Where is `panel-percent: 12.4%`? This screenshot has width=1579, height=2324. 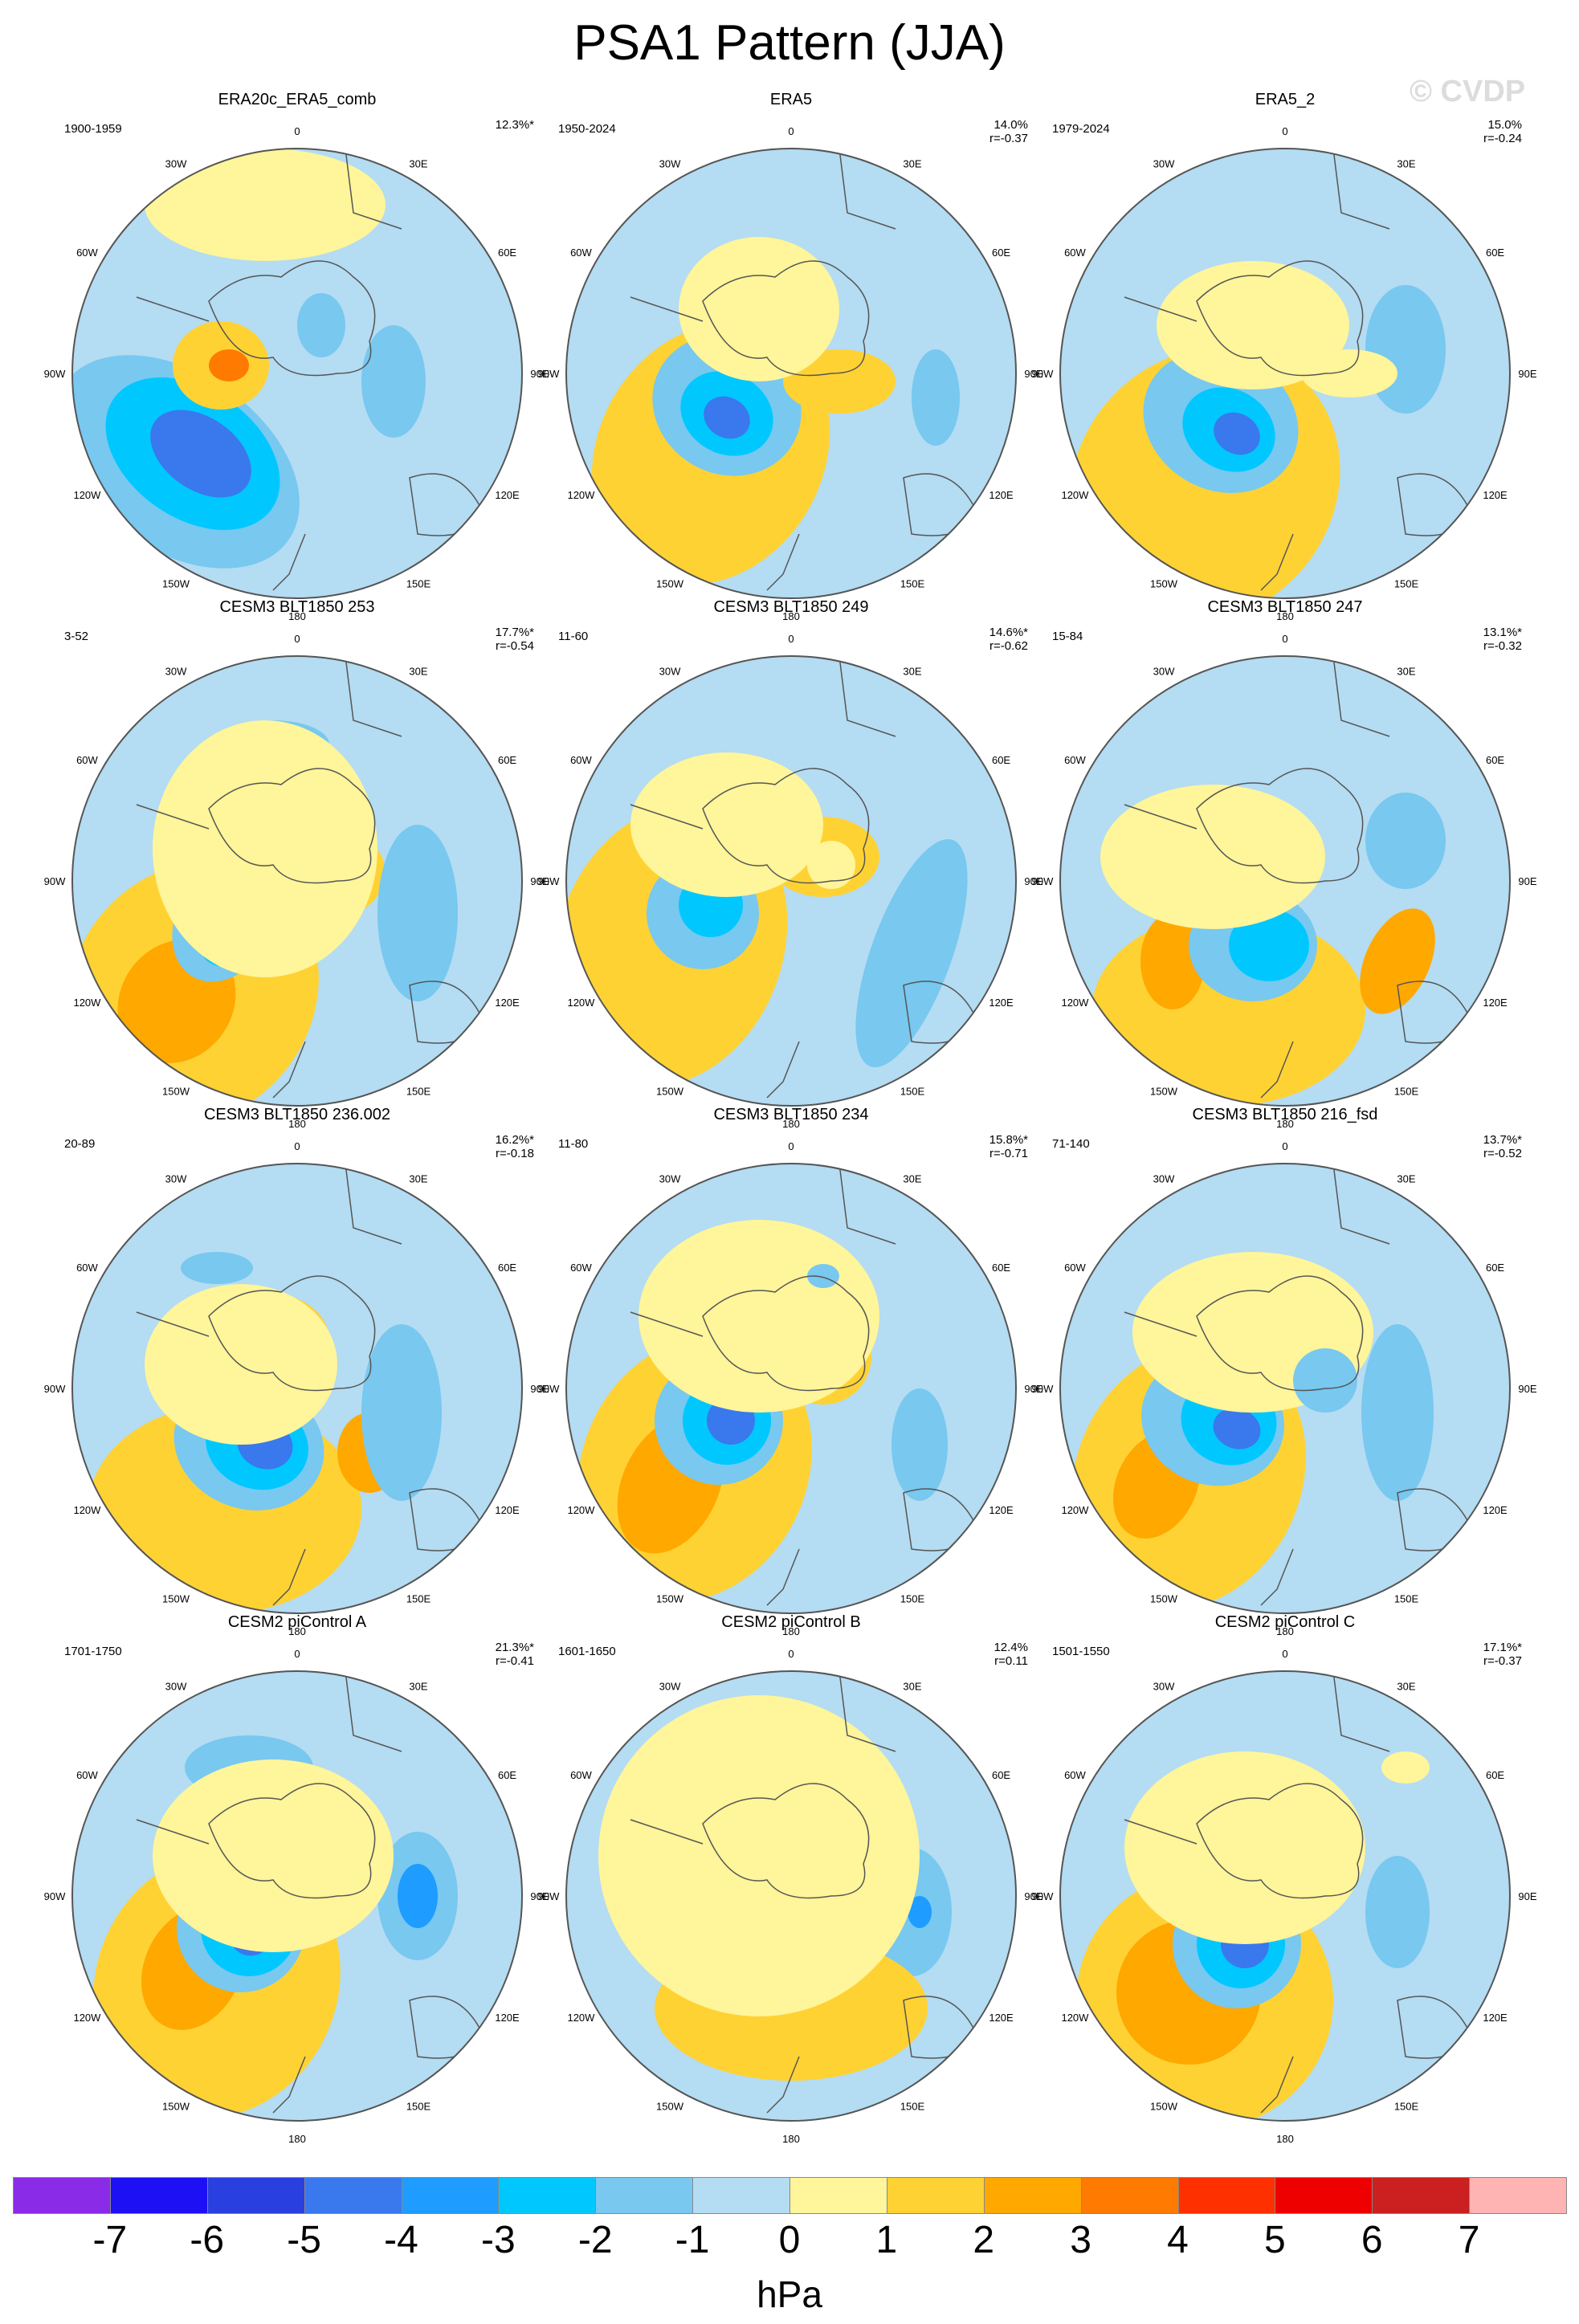
panel-percent: 12.4% is located at coordinates (1011, 1647).